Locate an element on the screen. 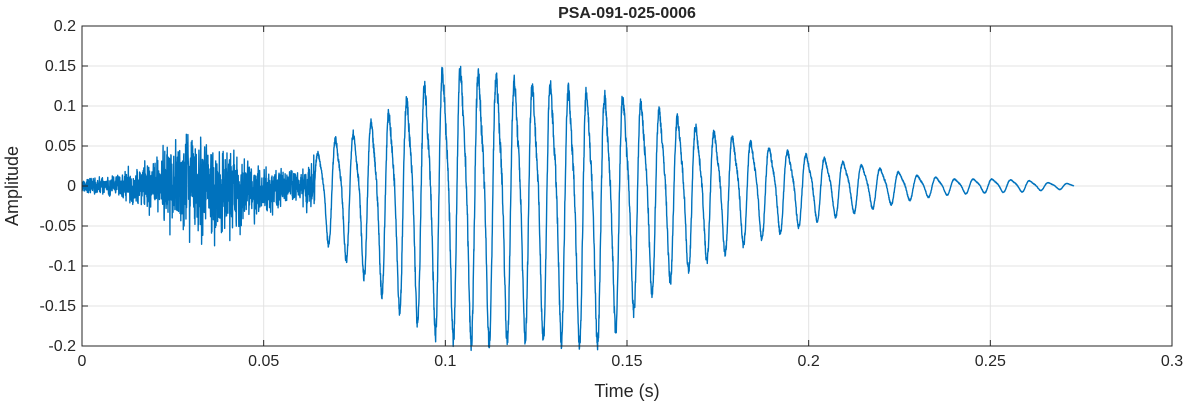 The width and height of the screenshot is (1188, 404). x-axis-label: Time (s) is located at coordinates (626, 391).